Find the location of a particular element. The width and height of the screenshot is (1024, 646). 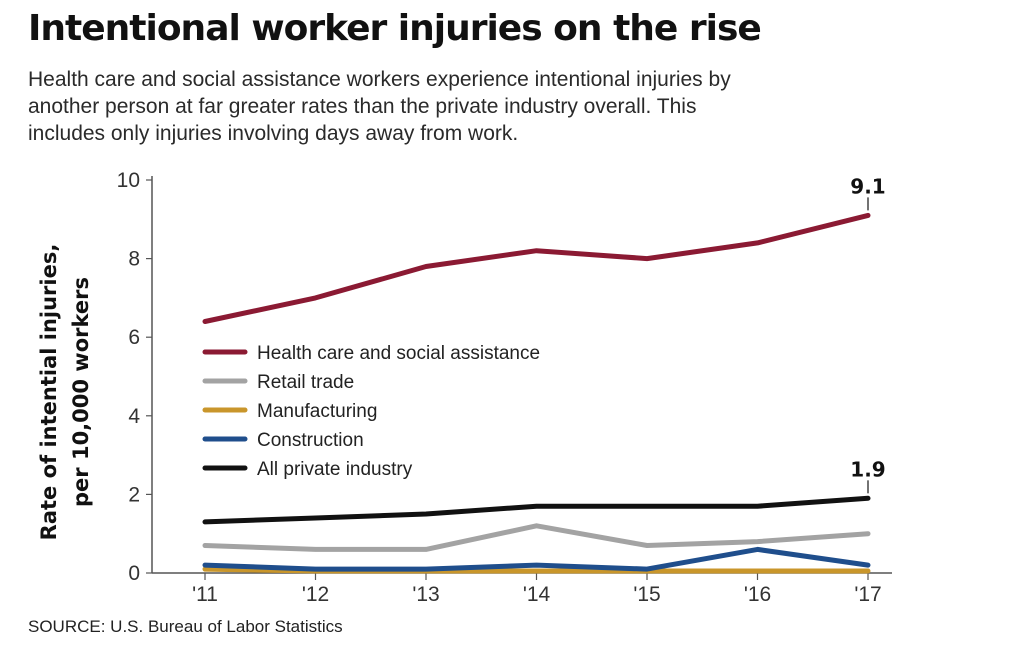

legend-label-all-private-industry: All private industry is located at coordinates (335, 469).